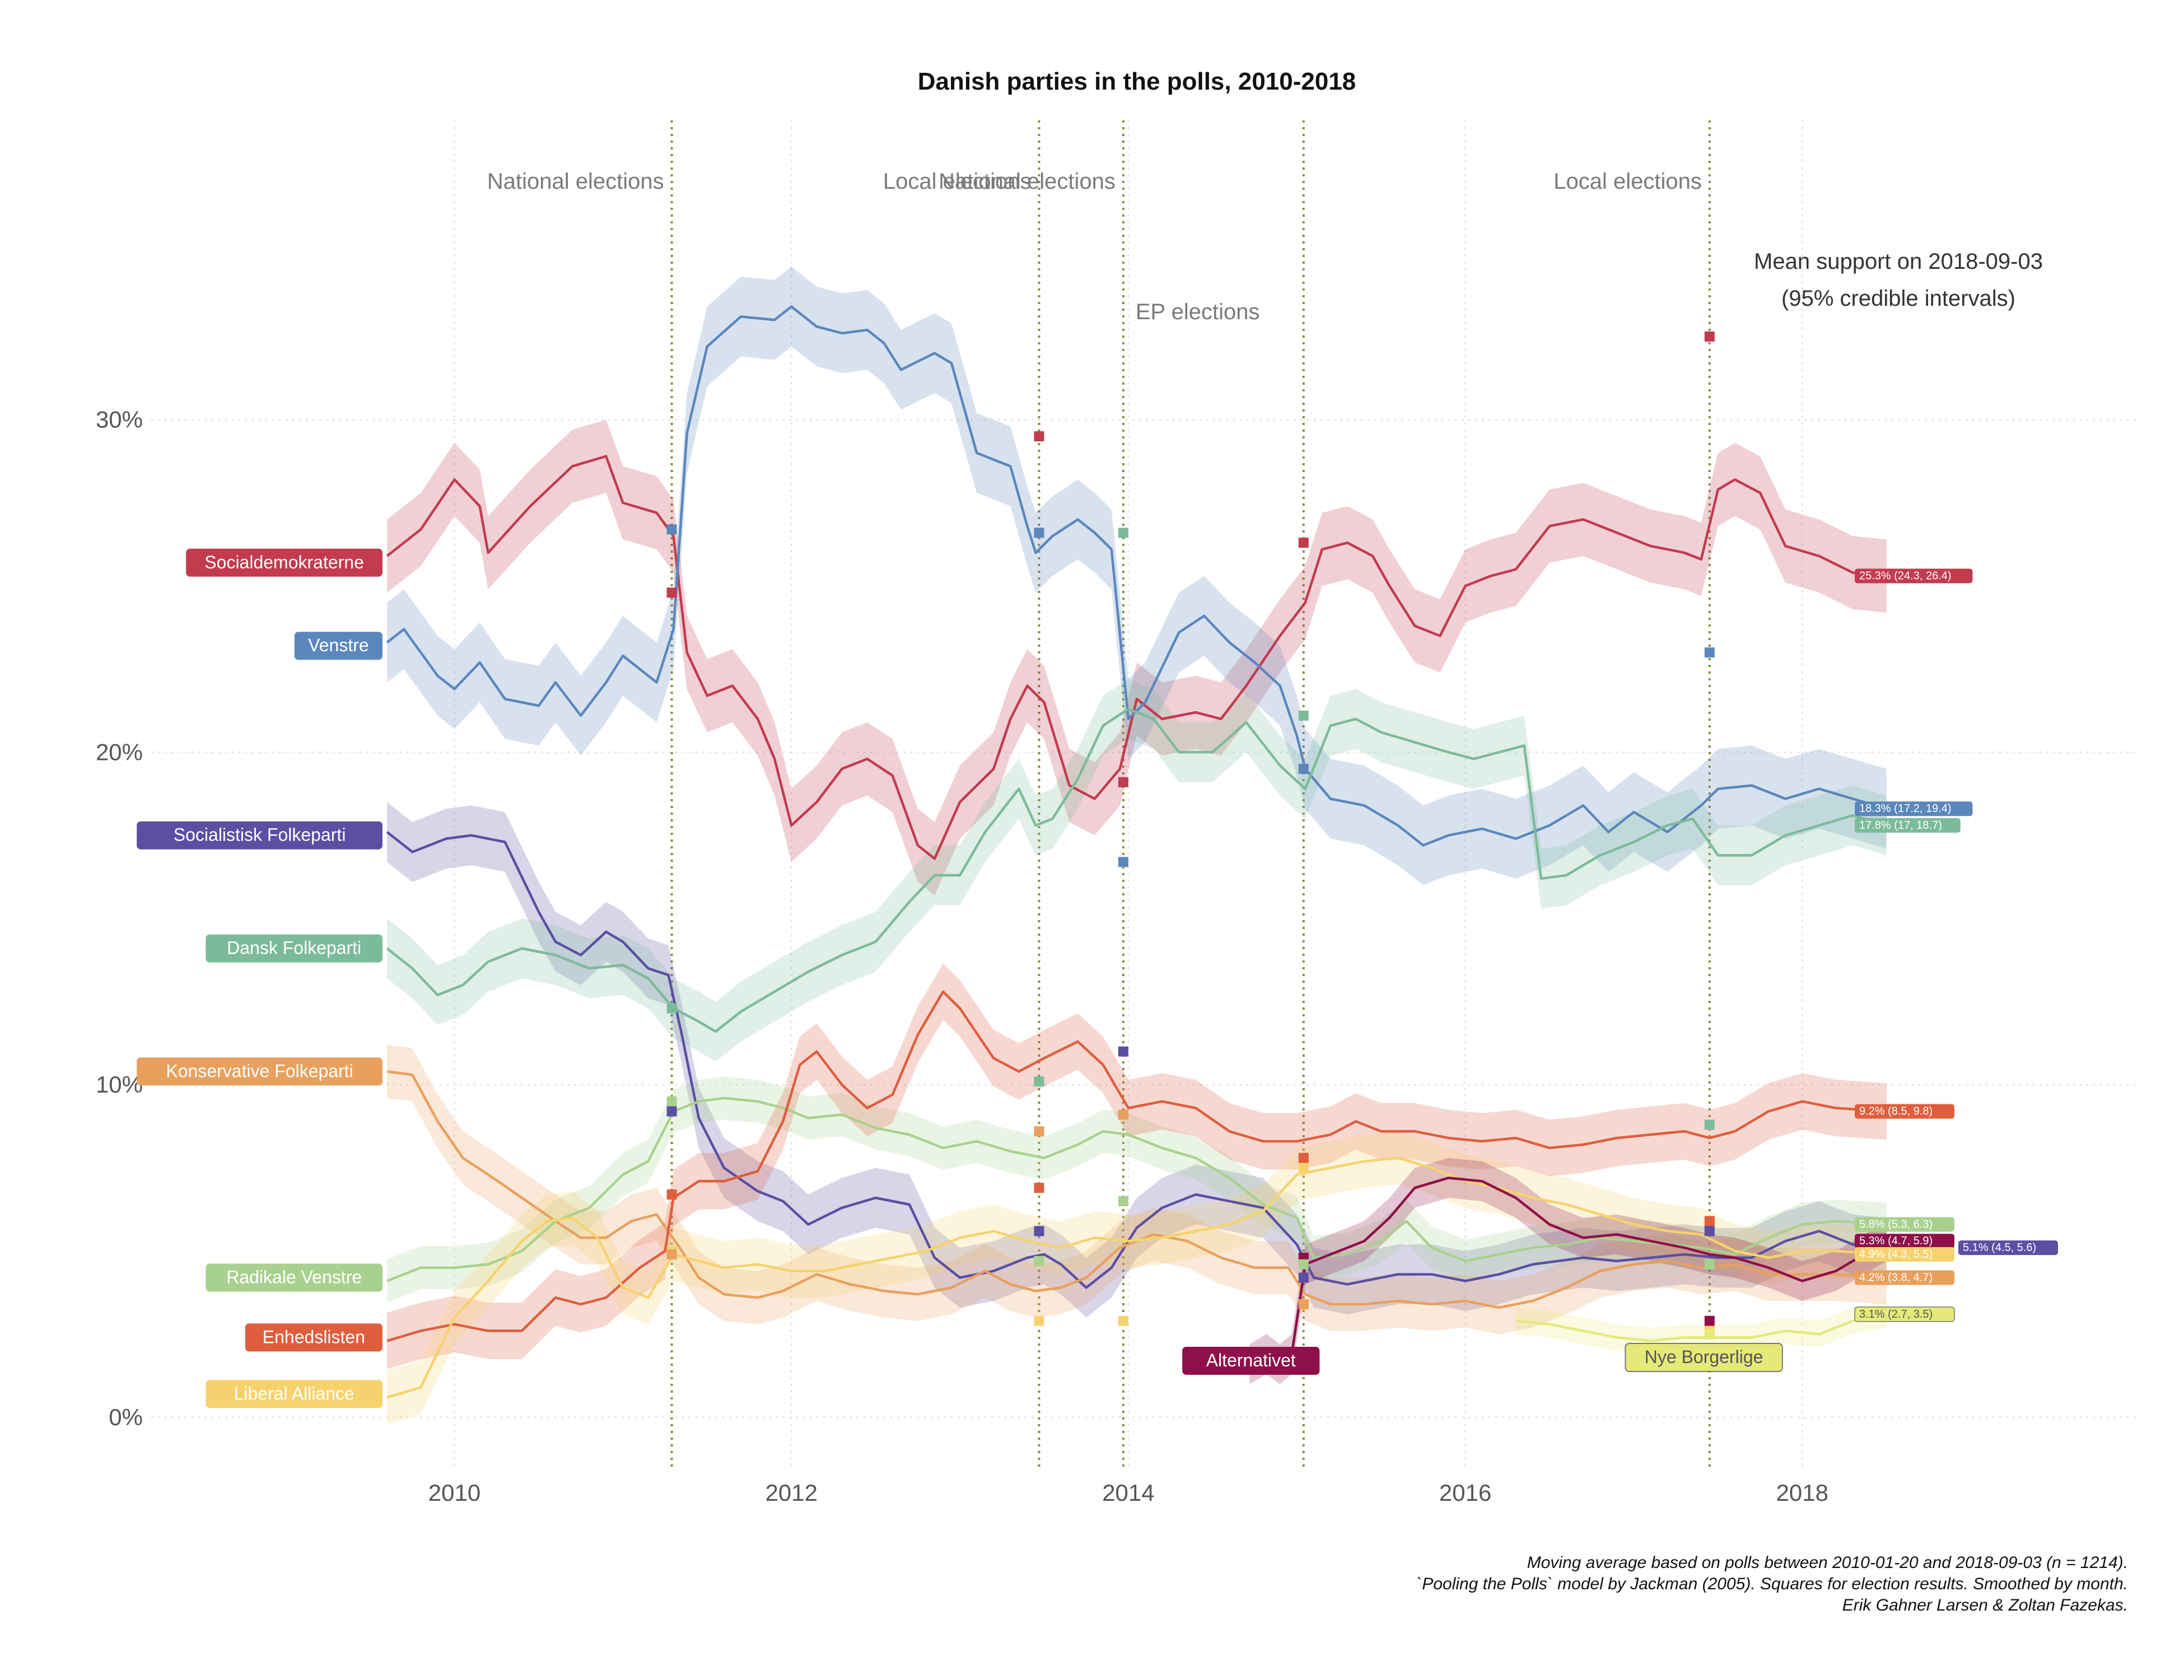 This screenshot has height=1680, width=2184. I want to click on line-nye-borgerlige, so click(1701, 1327).